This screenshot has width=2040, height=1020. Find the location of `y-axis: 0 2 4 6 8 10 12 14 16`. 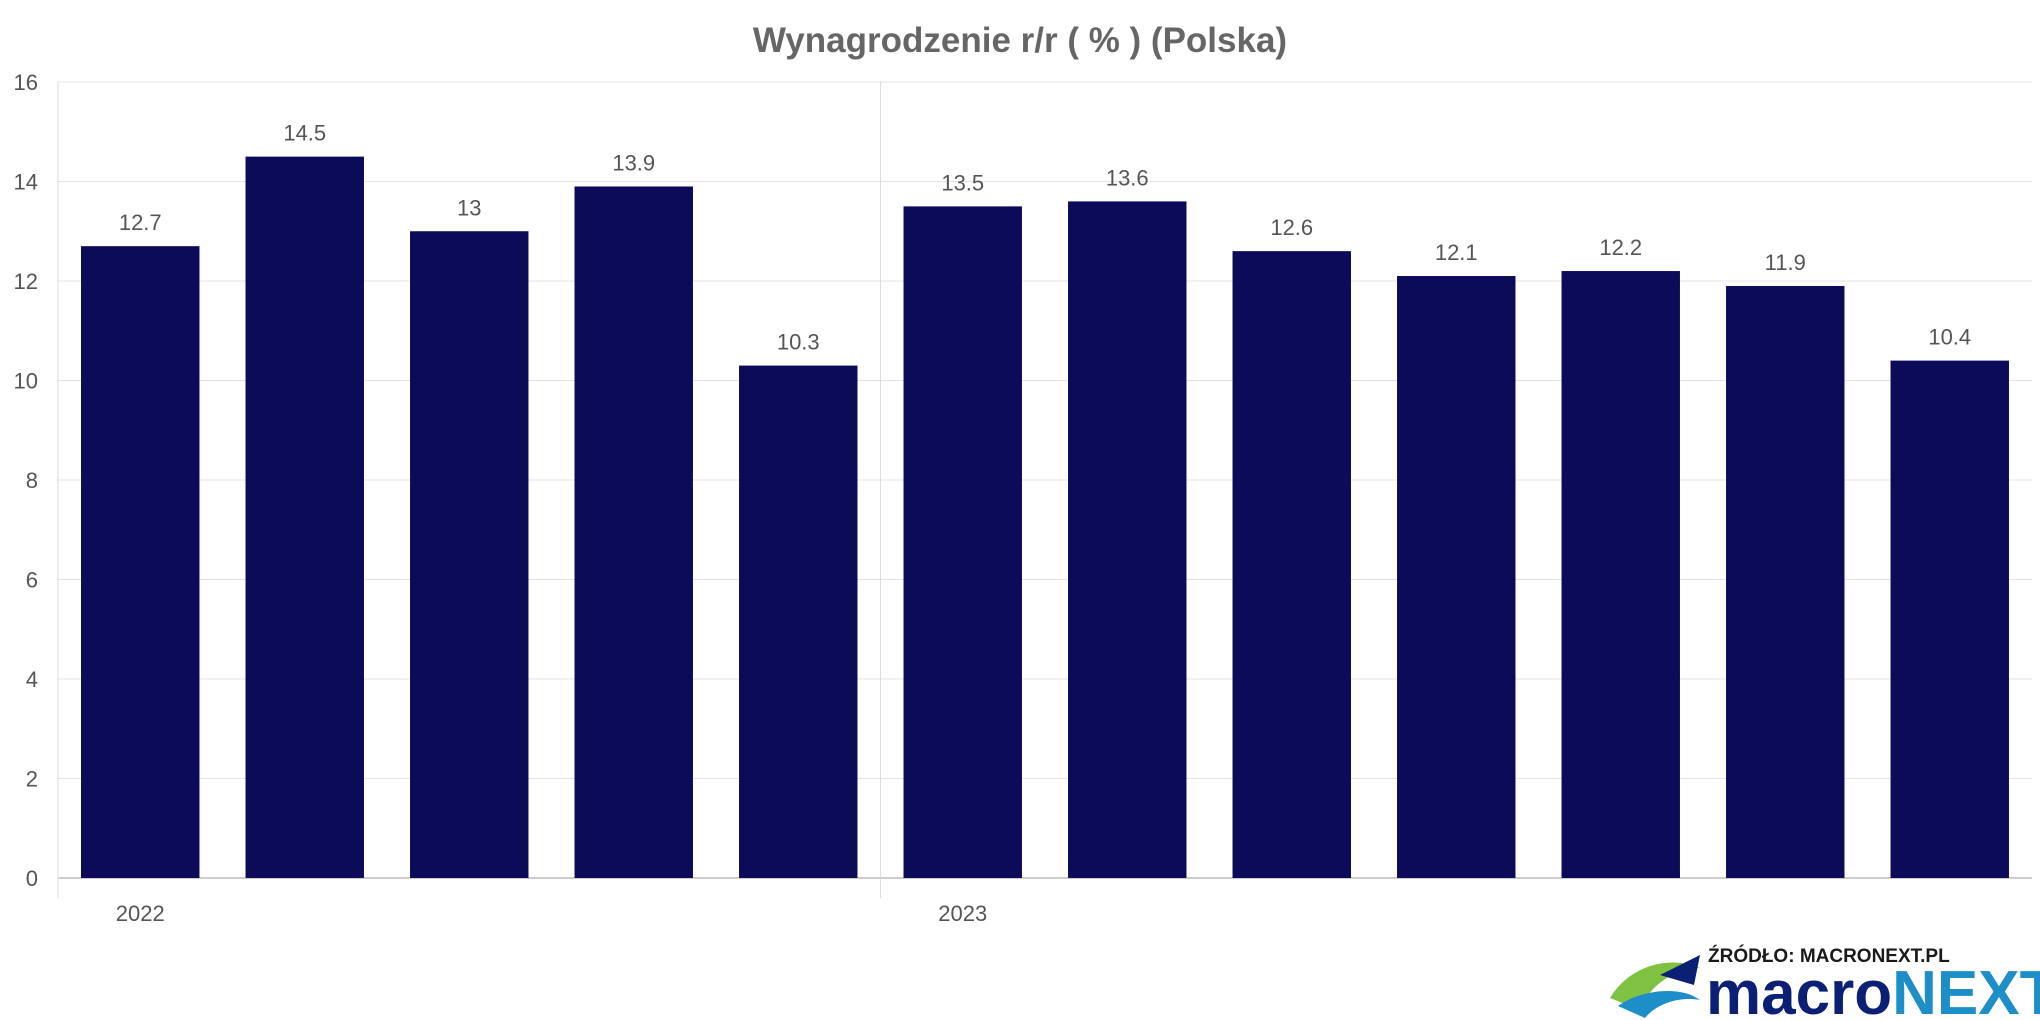

y-axis: 0 2 4 6 8 10 12 14 16 is located at coordinates (36, 483).